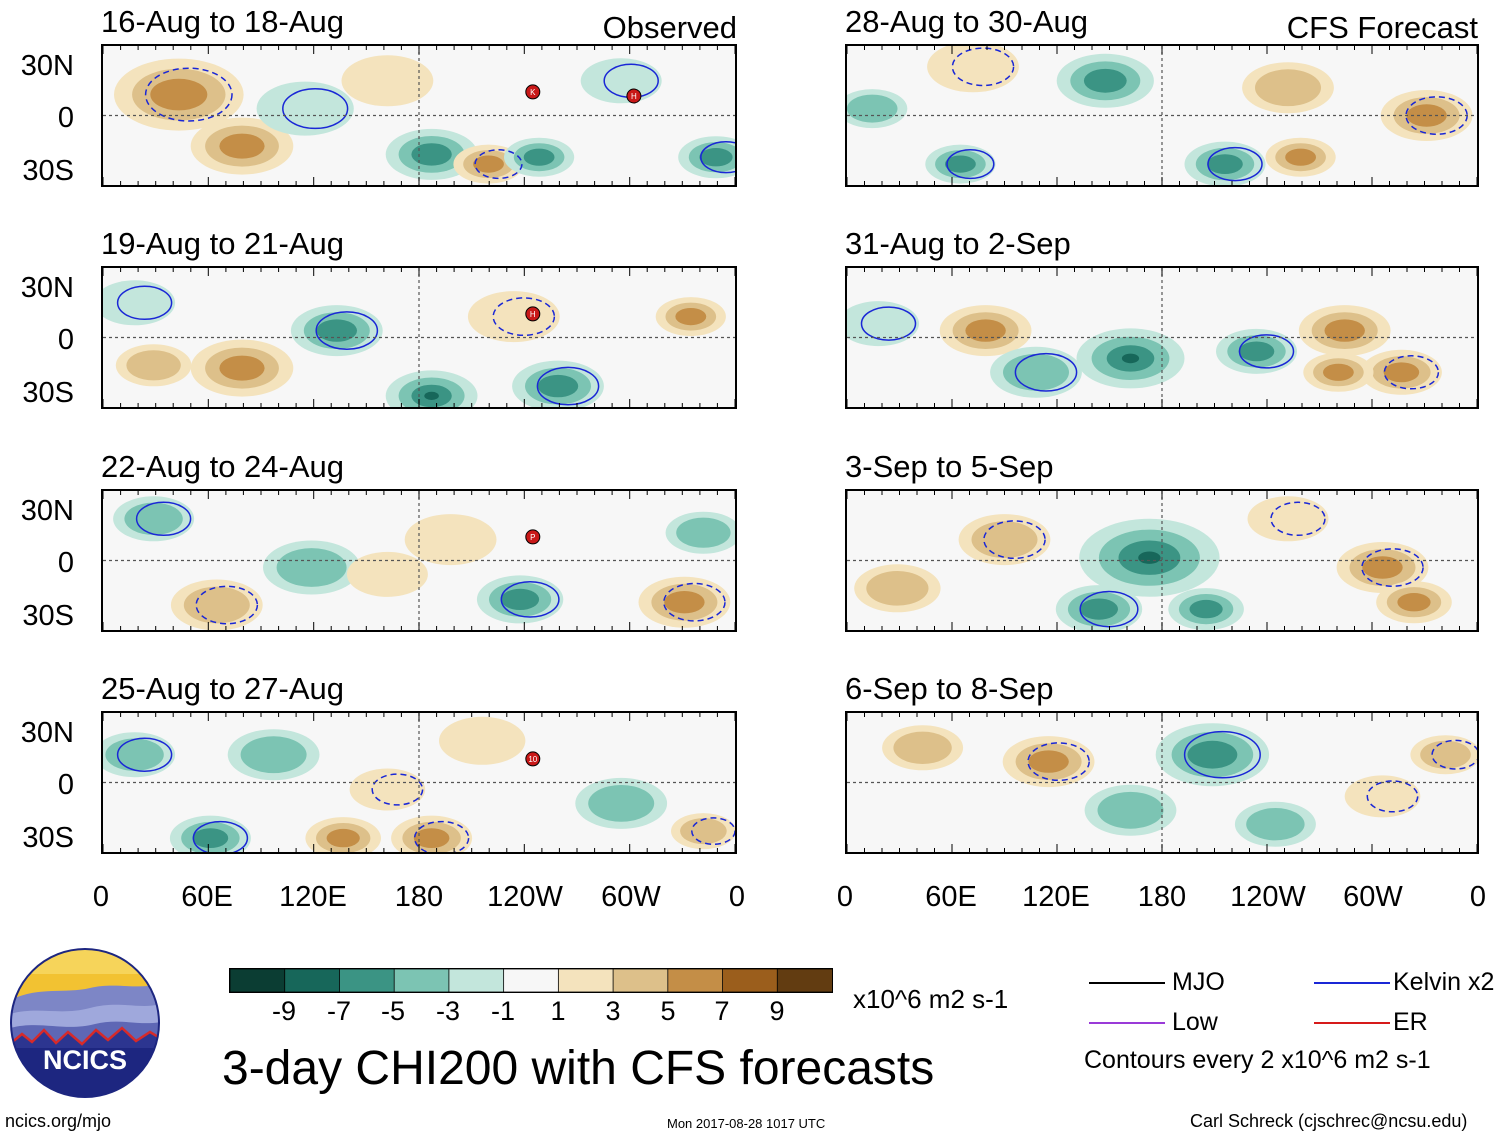  I want to click on observed-label: Observed, so click(669, 27).